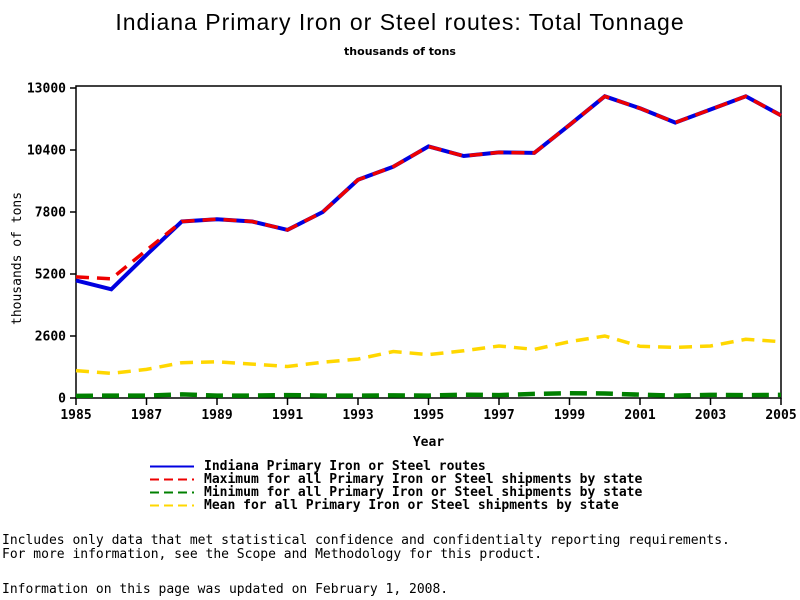 The width and height of the screenshot is (800, 600). What do you see at coordinates (172, 505) in the screenshot?
I see `yellow-dashed-line-icon` at bounding box center [172, 505].